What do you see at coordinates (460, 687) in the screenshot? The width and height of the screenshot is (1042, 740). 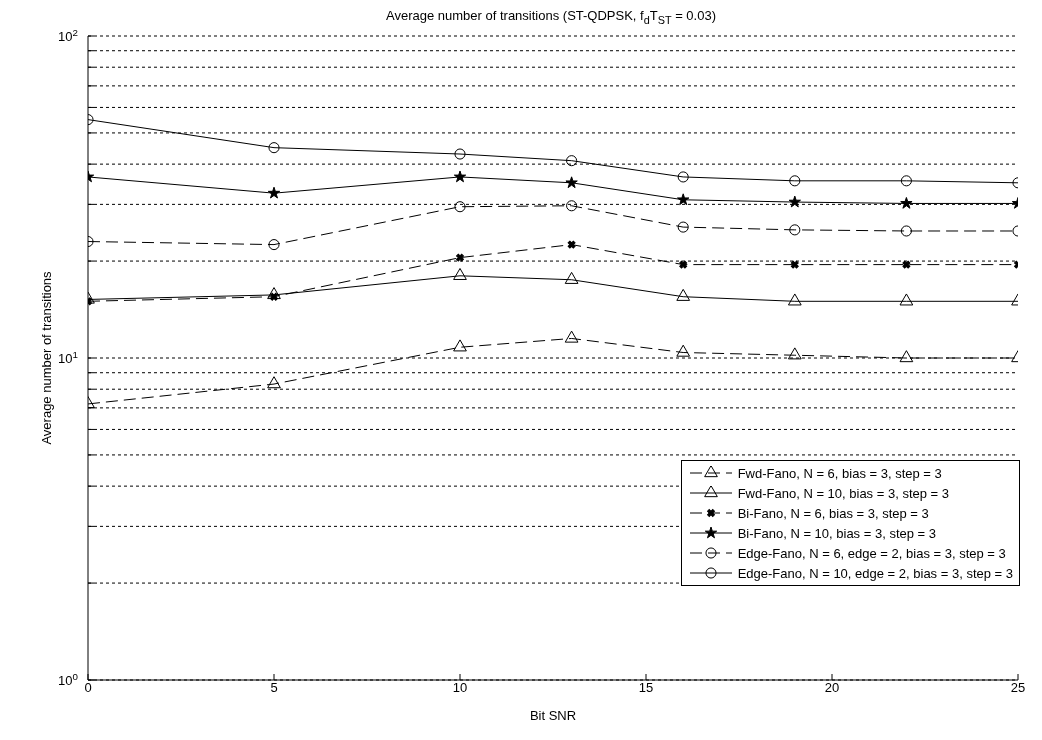 I see `x-tick-label: 10` at bounding box center [460, 687].